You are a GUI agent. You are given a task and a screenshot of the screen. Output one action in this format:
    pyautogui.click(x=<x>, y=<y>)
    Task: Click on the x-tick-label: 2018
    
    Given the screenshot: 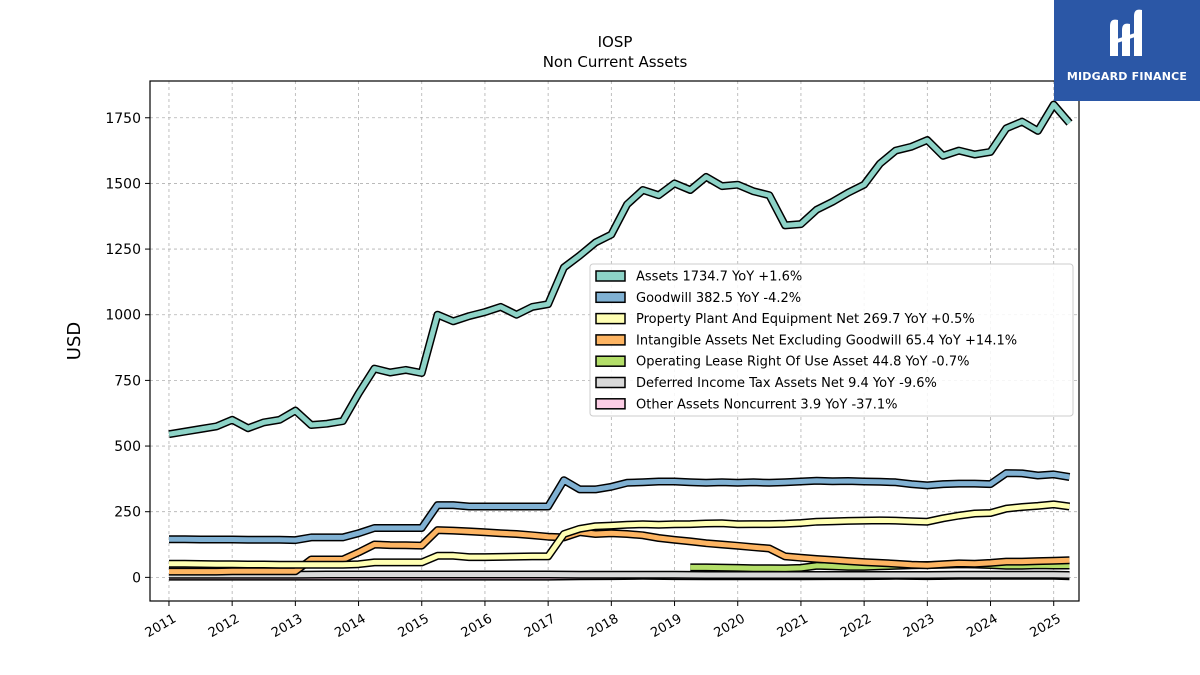 What is the action you would take?
    pyautogui.click(x=603, y=626)
    